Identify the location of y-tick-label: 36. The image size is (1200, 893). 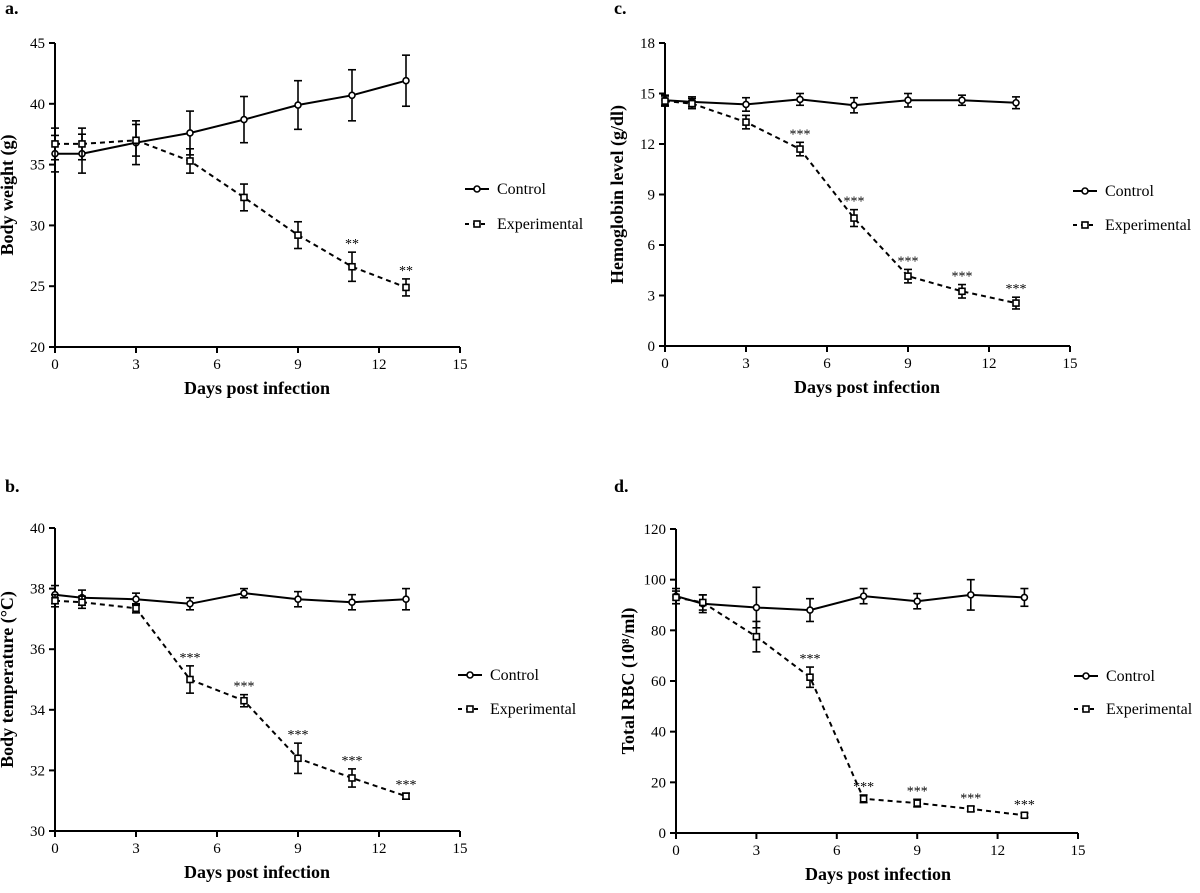
(38, 650).